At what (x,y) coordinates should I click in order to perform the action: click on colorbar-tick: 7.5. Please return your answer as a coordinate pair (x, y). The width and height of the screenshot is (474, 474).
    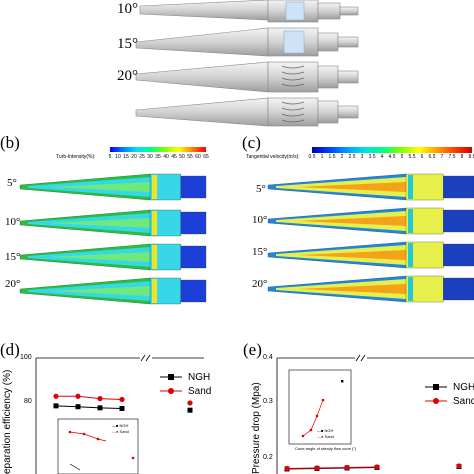
    Looking at the image, I should click on (452, 157).